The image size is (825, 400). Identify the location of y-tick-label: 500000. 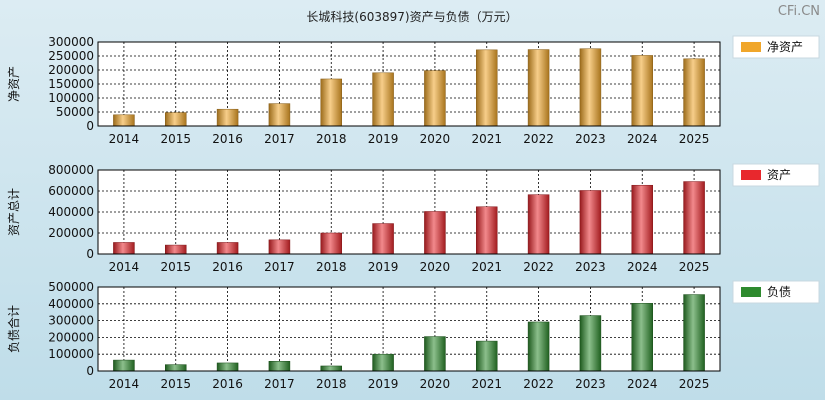
(71, 287).